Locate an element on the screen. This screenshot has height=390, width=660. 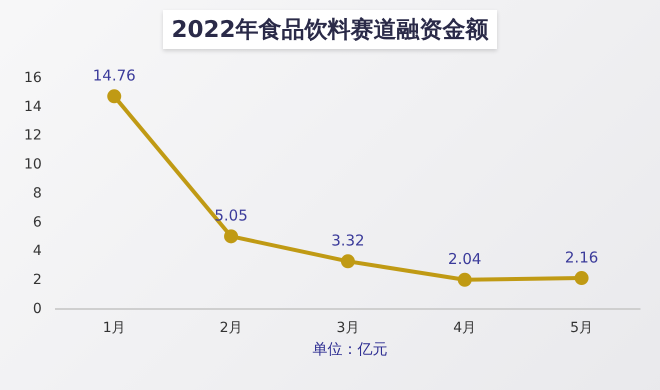
y-tick-label: 0 is located at coordinates (37, 308).